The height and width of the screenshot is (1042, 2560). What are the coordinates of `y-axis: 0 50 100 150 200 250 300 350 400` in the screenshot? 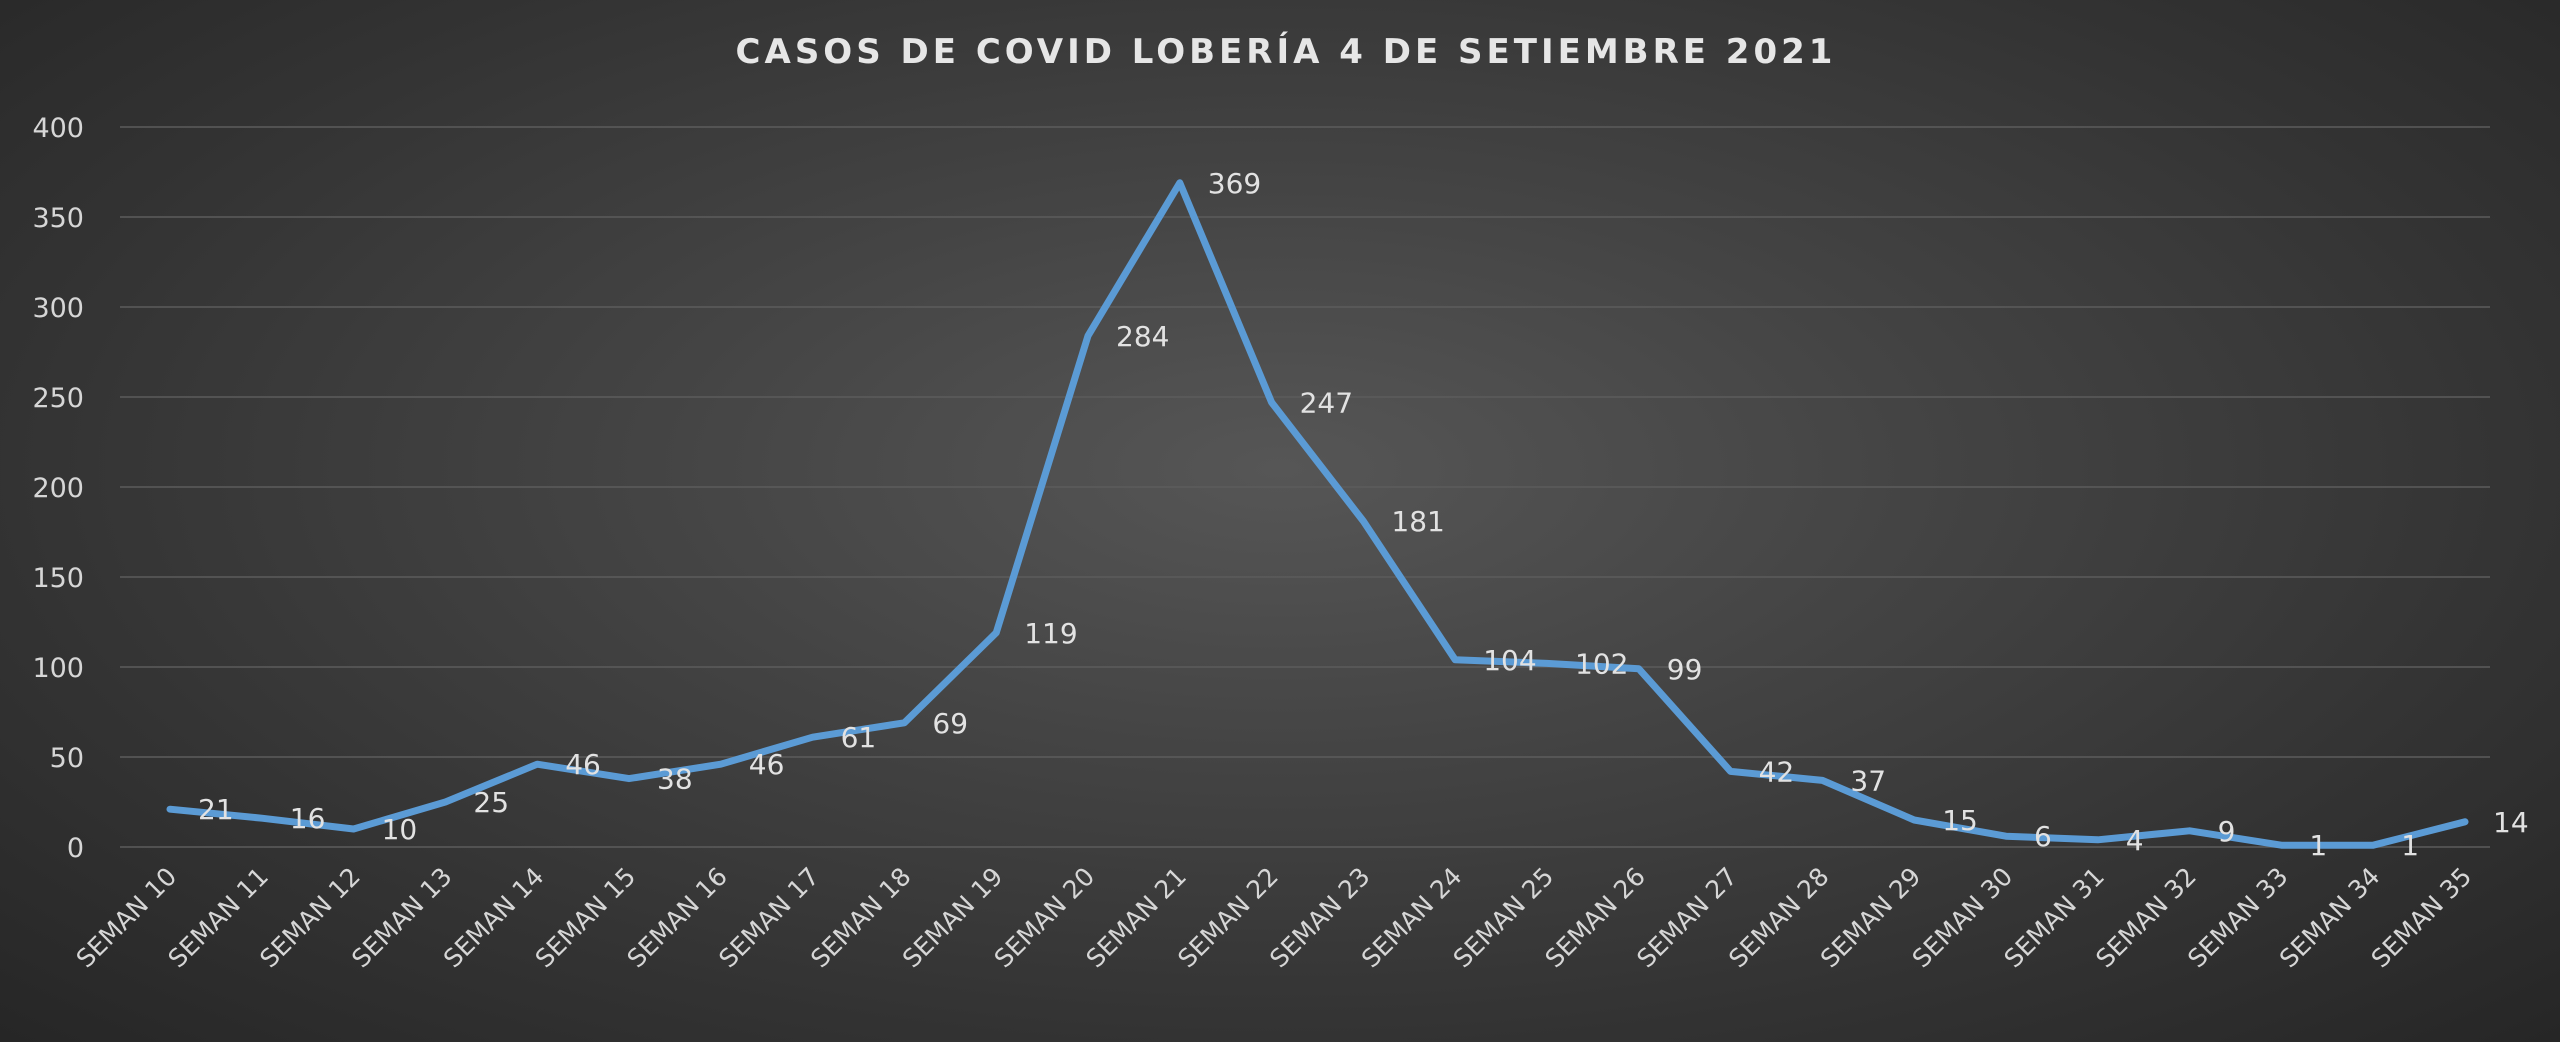 It's located at (58, 488).